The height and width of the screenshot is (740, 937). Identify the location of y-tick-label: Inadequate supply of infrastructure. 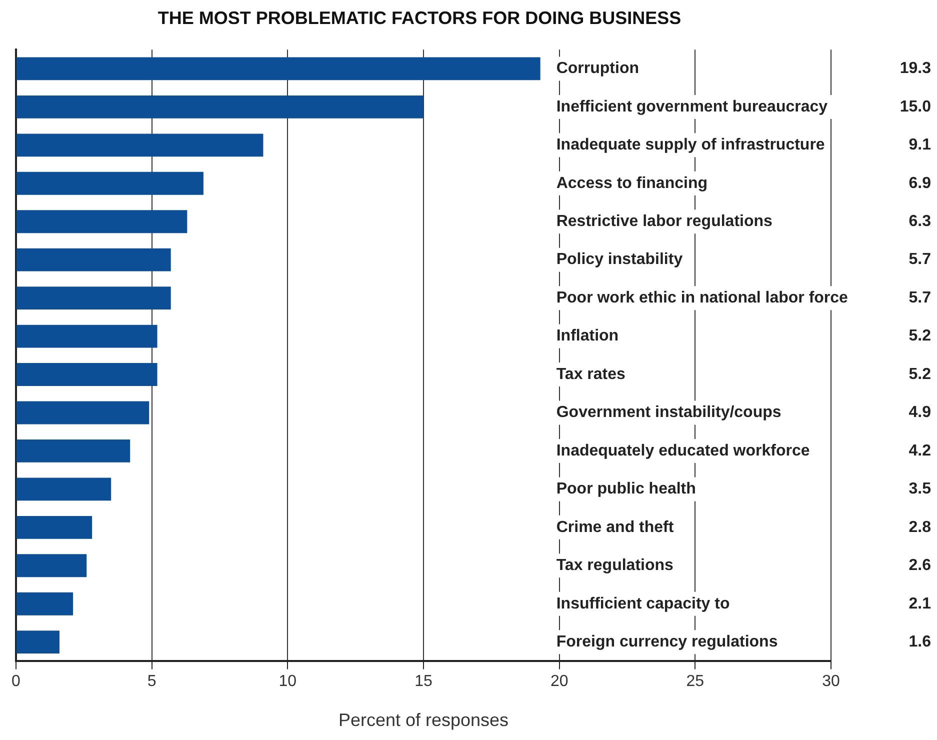
(690, 145).